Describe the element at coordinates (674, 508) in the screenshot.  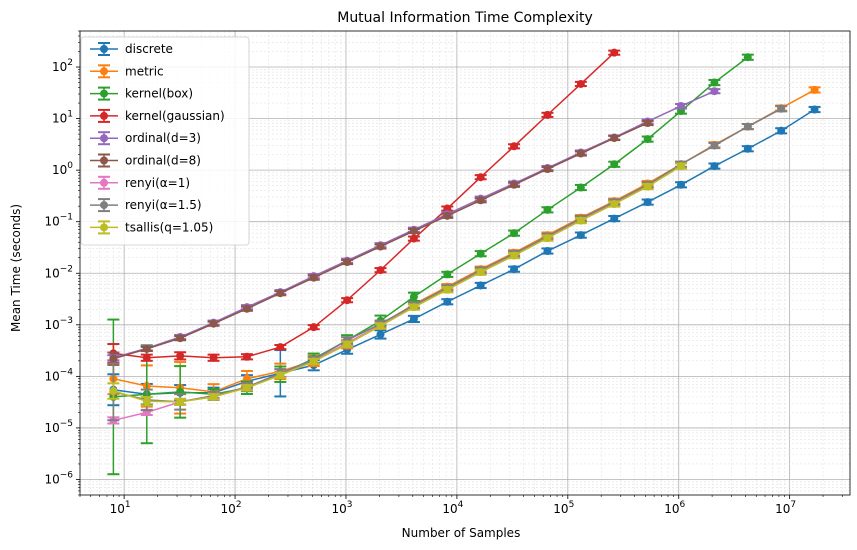
I see `x-tick-label: 10⁶` at that location.